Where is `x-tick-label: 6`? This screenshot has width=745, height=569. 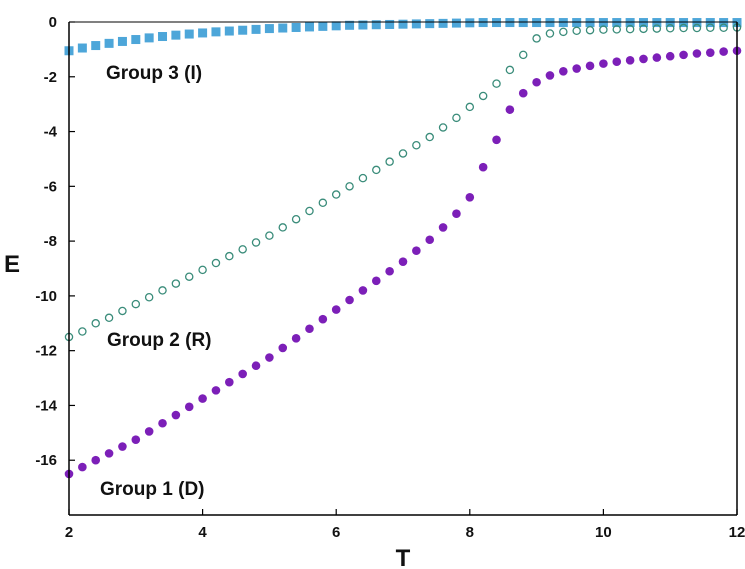 x-tick-label: 6 is located at coordinates (336, 532).